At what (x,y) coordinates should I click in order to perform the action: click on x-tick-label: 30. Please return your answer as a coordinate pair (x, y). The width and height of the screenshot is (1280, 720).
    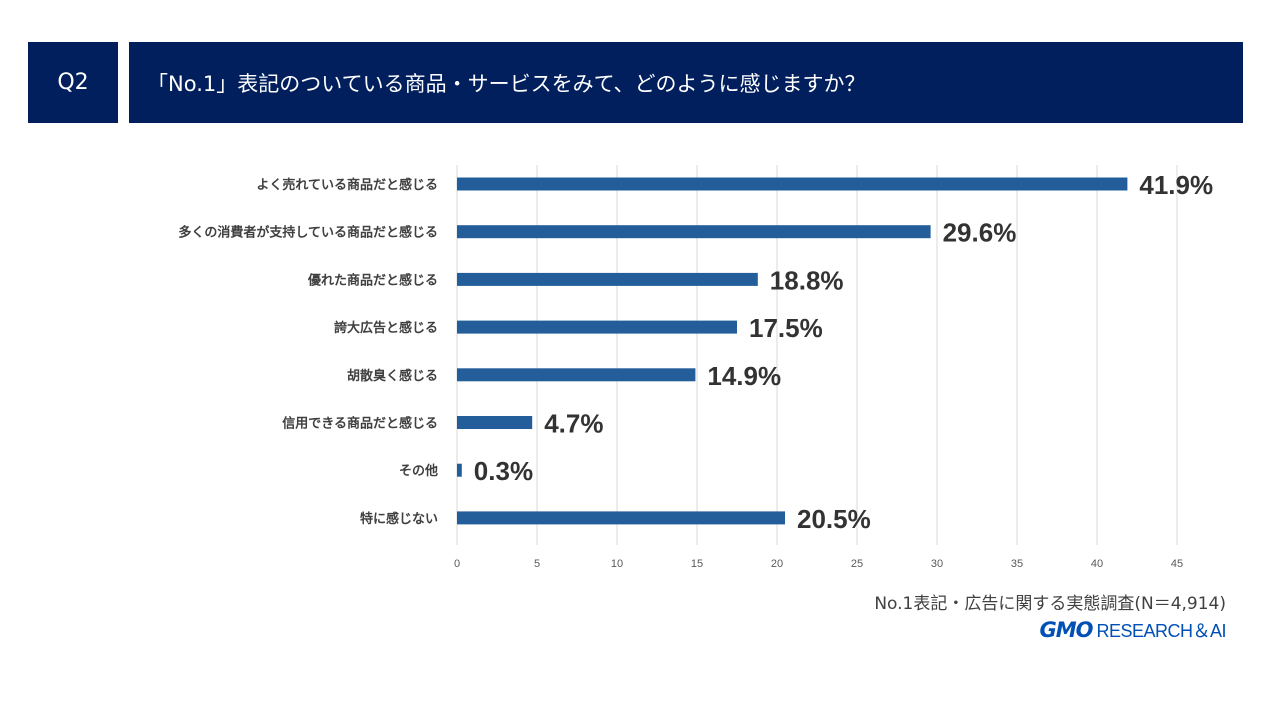
    Looking at the image, I should click on (937, 564).